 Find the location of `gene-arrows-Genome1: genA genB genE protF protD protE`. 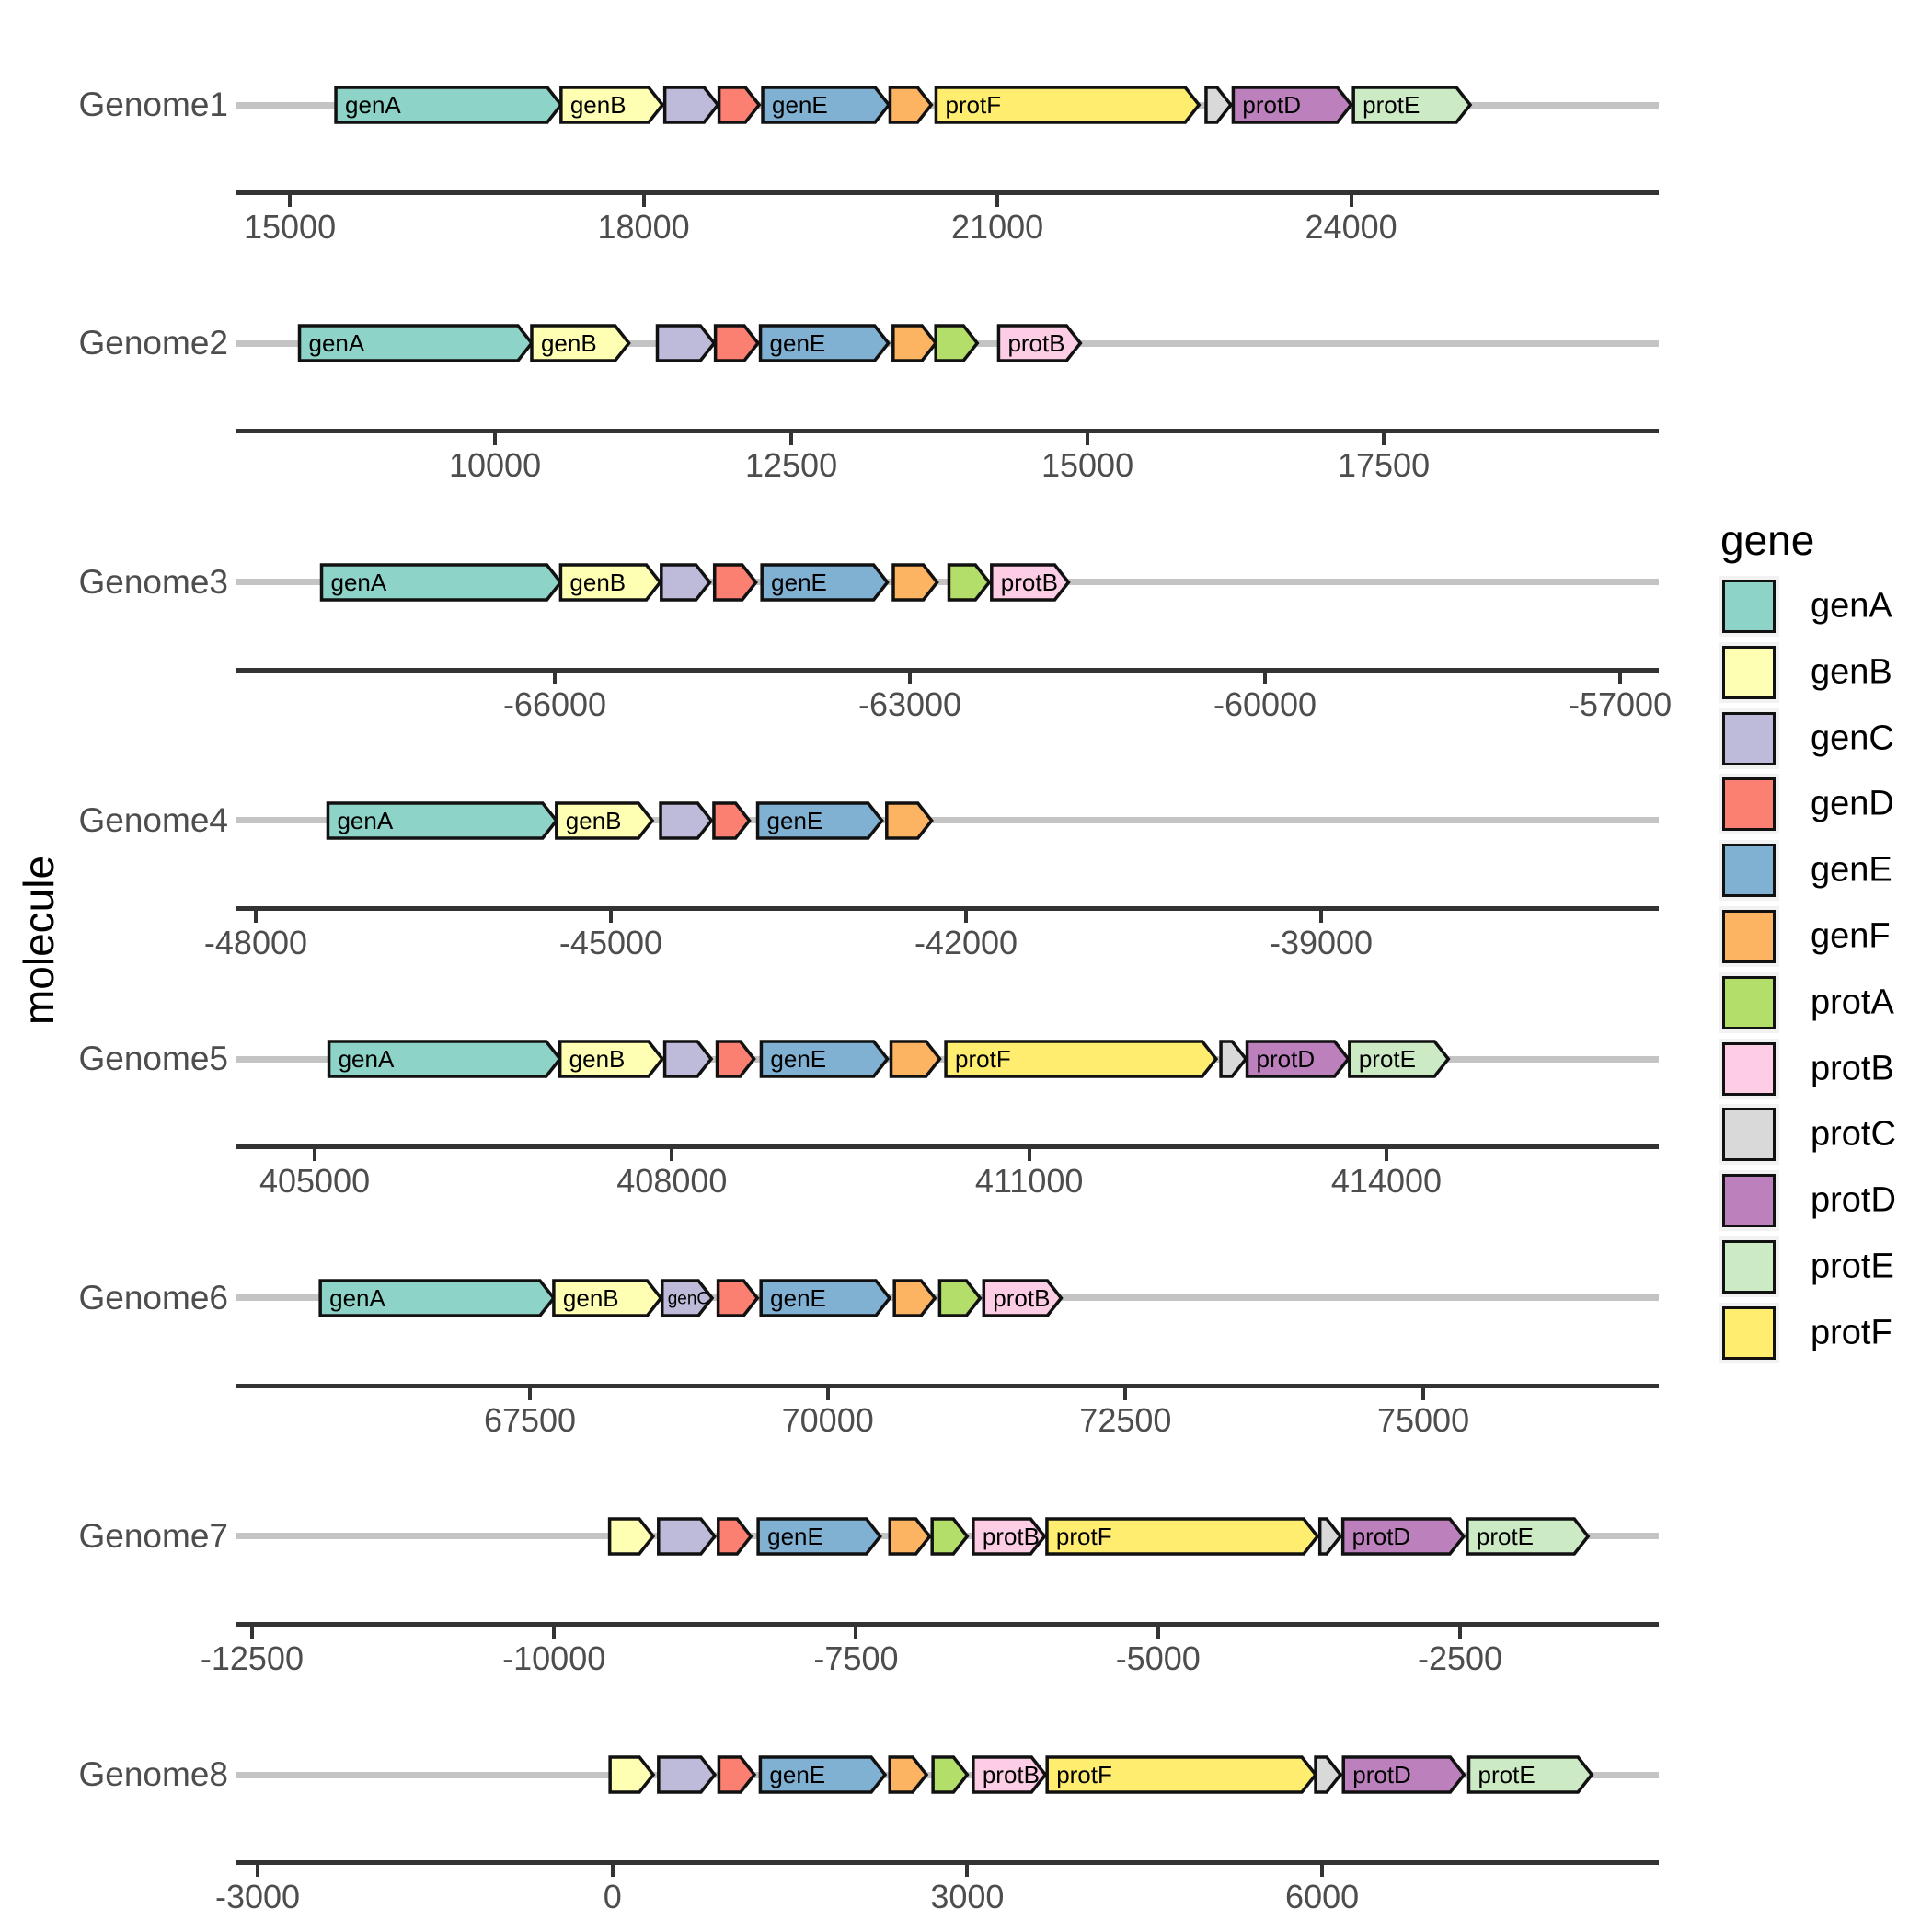

gene-arrows-Genome1: genA genB genE protF protD protE is located at coordinates (903, 105).